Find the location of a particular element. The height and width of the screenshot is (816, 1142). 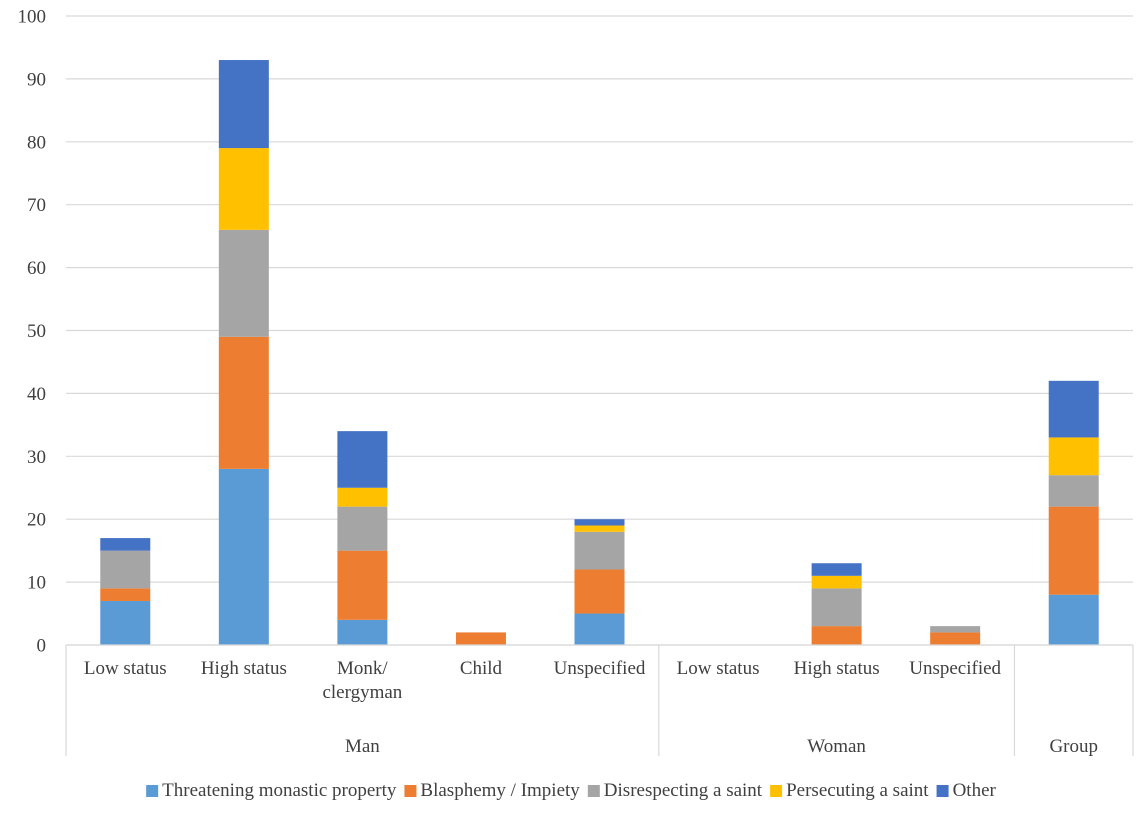

legend-label: Other is located at coordinates (975, 790).